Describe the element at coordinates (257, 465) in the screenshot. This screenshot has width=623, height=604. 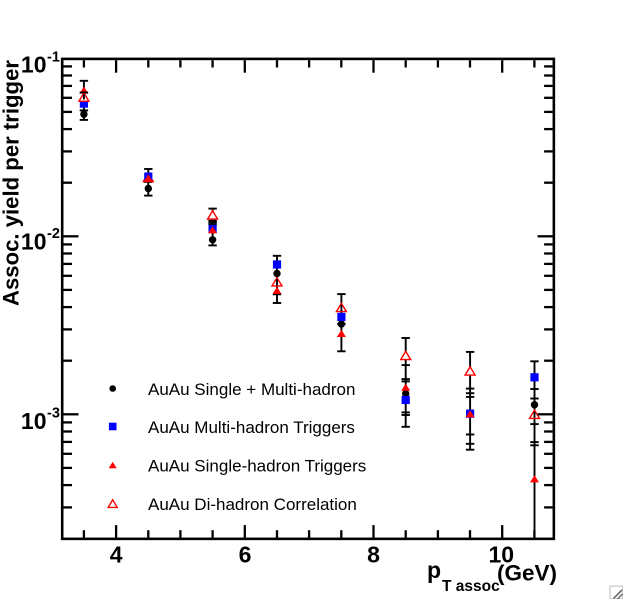
I see `svg-text: AuAu Single-hadron Triggers` at that location.